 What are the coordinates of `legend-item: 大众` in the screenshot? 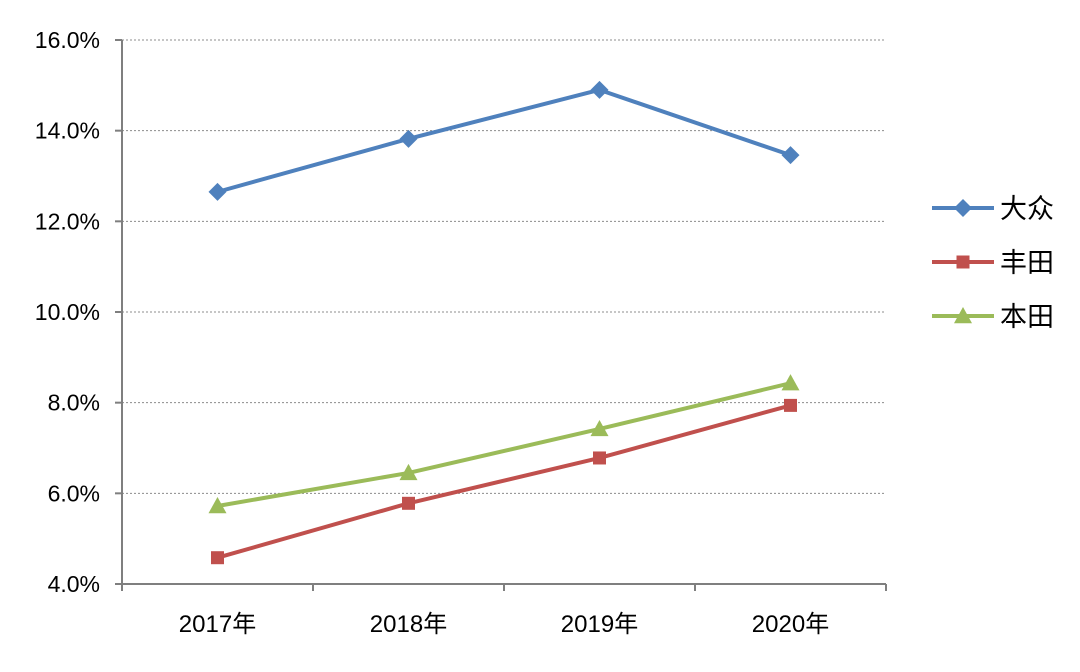 It's located at (993, 209).